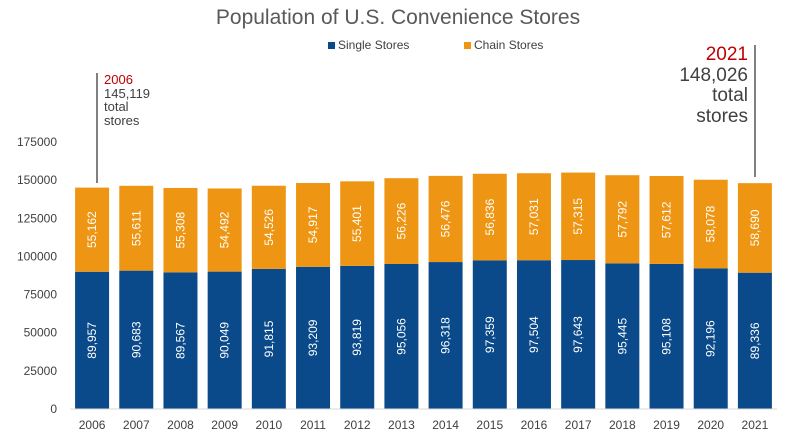 This screenshot has height=445, width=785. I want to click on y-tick-label: 50000, so click(41, 333).